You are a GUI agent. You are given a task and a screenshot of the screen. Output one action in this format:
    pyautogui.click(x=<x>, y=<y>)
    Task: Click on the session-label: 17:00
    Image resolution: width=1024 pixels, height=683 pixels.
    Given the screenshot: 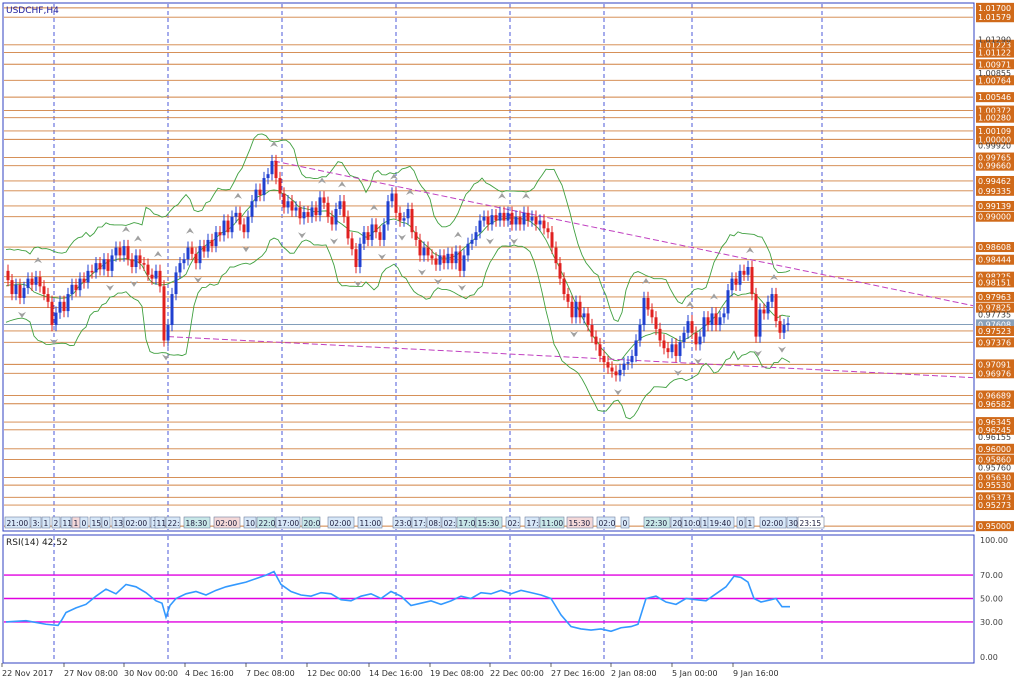 What is the action you would take?
    pyautogui.click(x=289, y=523)
    